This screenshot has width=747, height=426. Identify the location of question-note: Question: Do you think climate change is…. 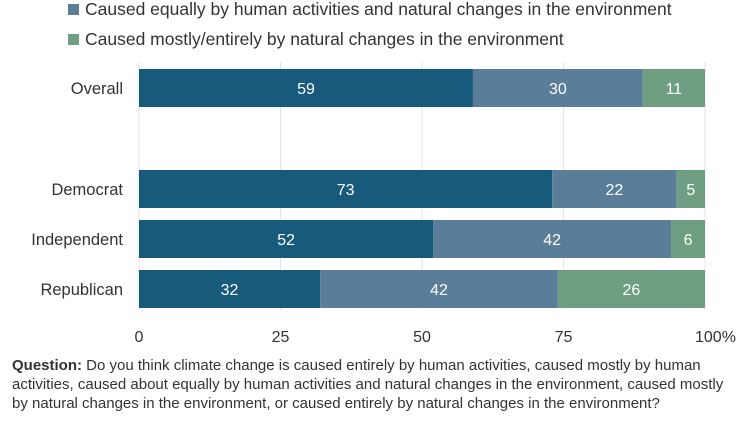
(373, 384).